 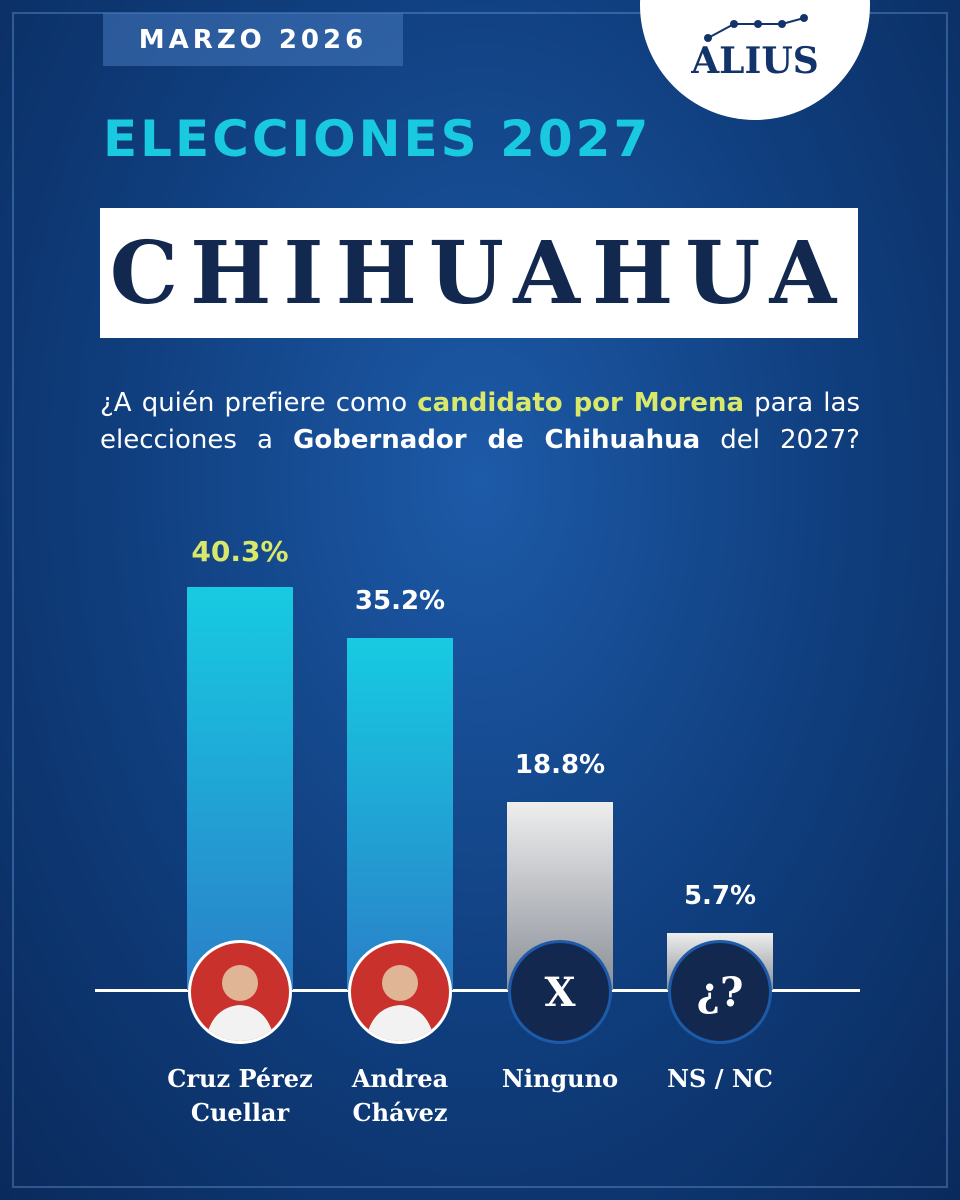 I want to click on category-label: Andrea Chávez, so click(x=400, y=1095).